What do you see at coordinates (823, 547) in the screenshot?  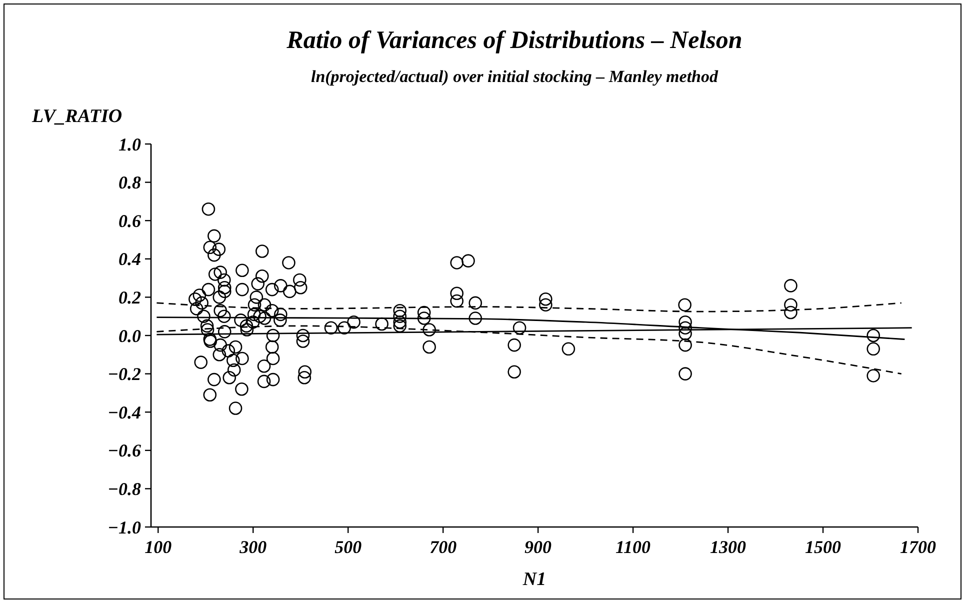 I see `x-tick-label: 1500` at bounding box center [823, 547].